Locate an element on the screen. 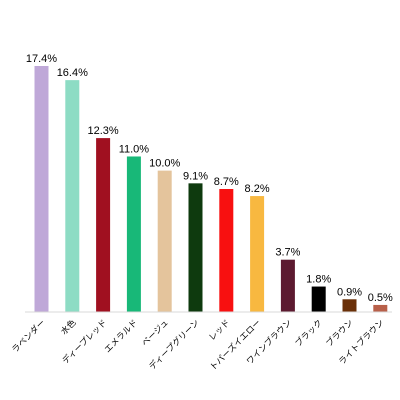 This screenshot has height=400, width=400. bar-value-label: 0.5% is located at coordinates (380, 298).